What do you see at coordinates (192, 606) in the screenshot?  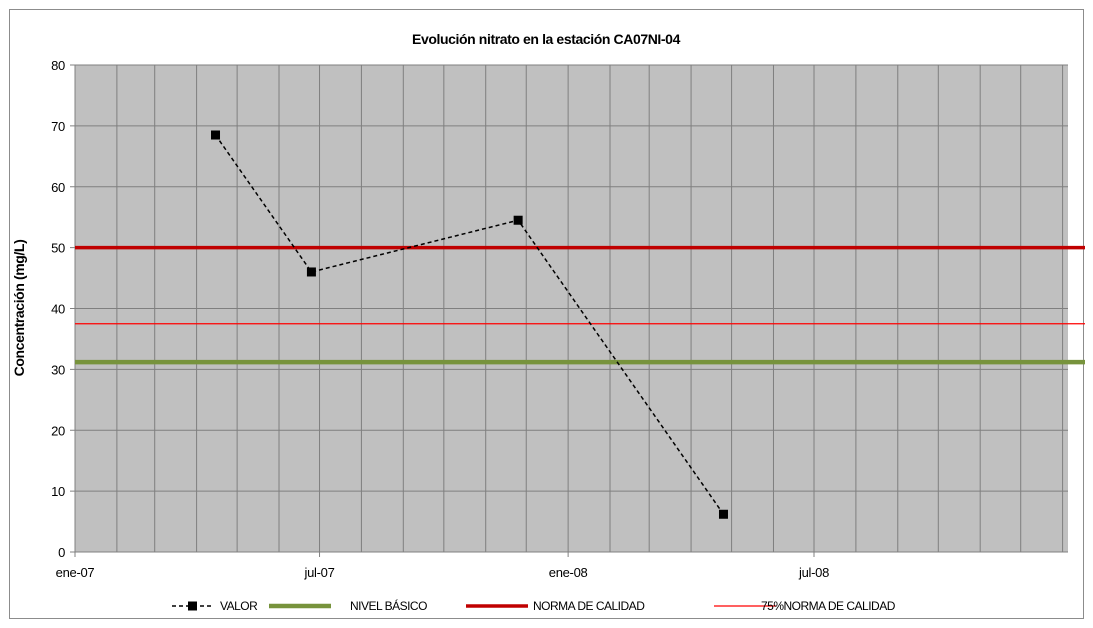 I see `legend-marker-valor` at bounding box center [192, 606].